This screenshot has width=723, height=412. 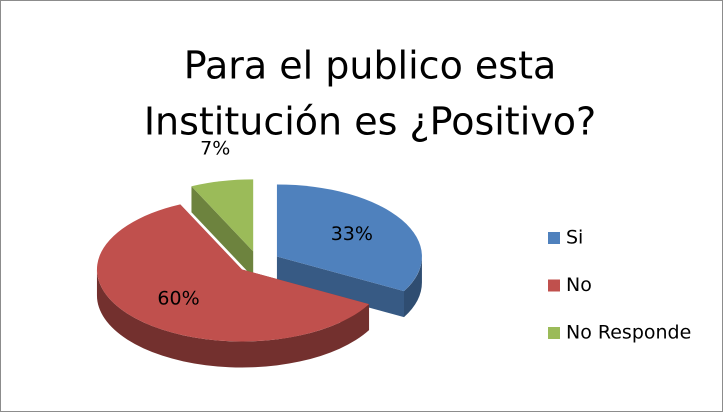 I want to click on data-label: 33%, so click(x=352, y=234).